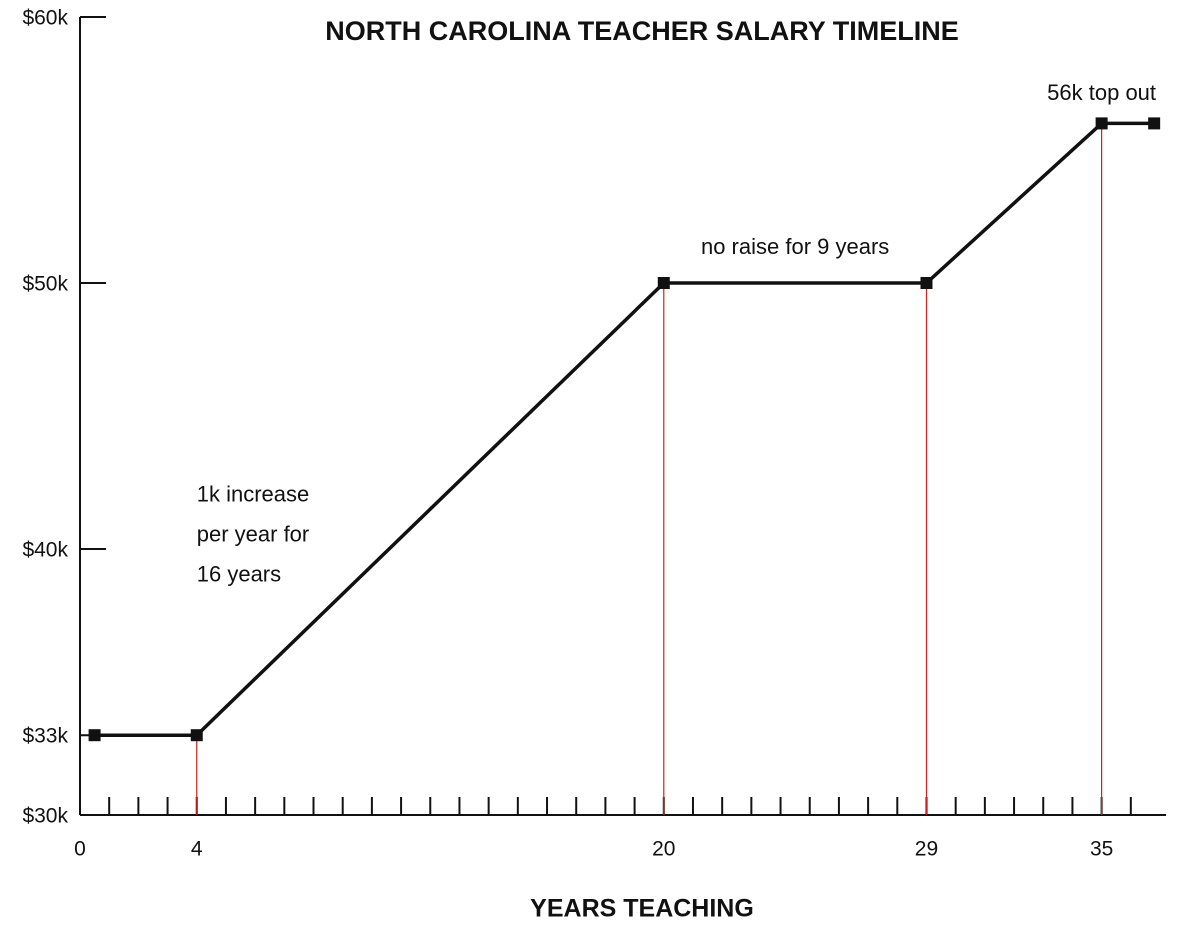  I want to click on y-tick-label: $33k, so click(45, 736).